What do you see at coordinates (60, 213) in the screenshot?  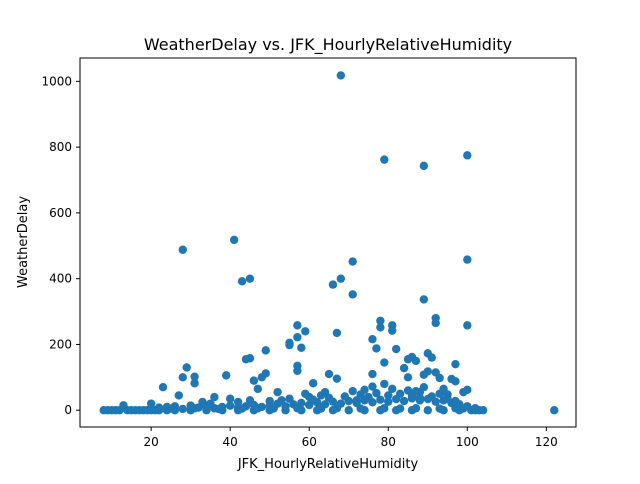 I see `y-tick-label: 600` at bounding box center [60, 213].